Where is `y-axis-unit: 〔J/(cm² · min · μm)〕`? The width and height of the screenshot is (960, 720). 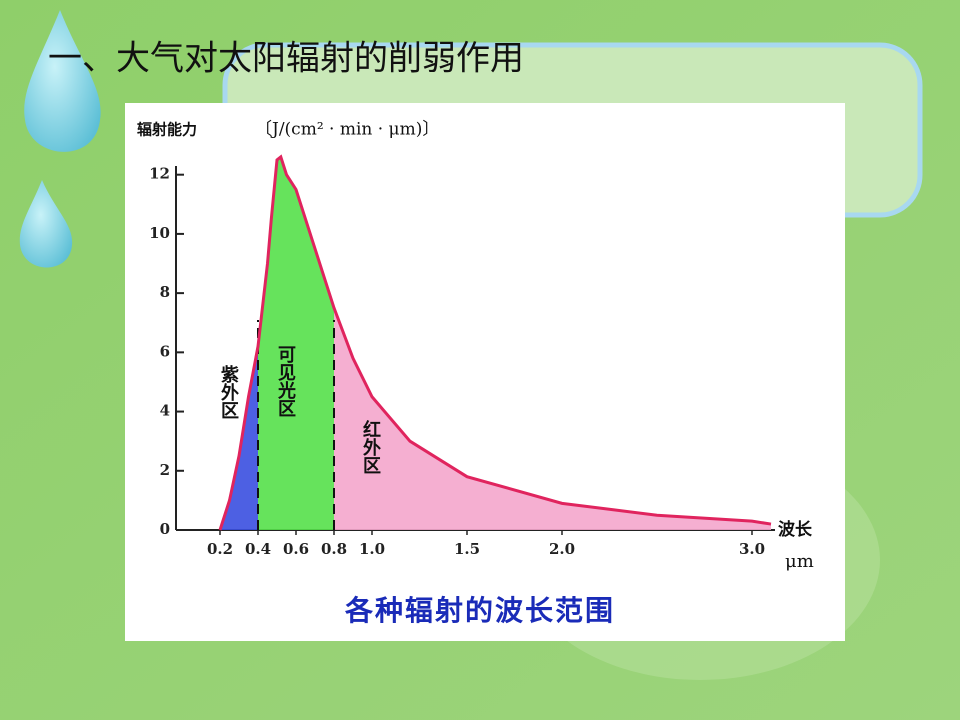 y-axis-unit: 〔J/(cm² · min · μm)〕 is located at coordinates (347, 130).